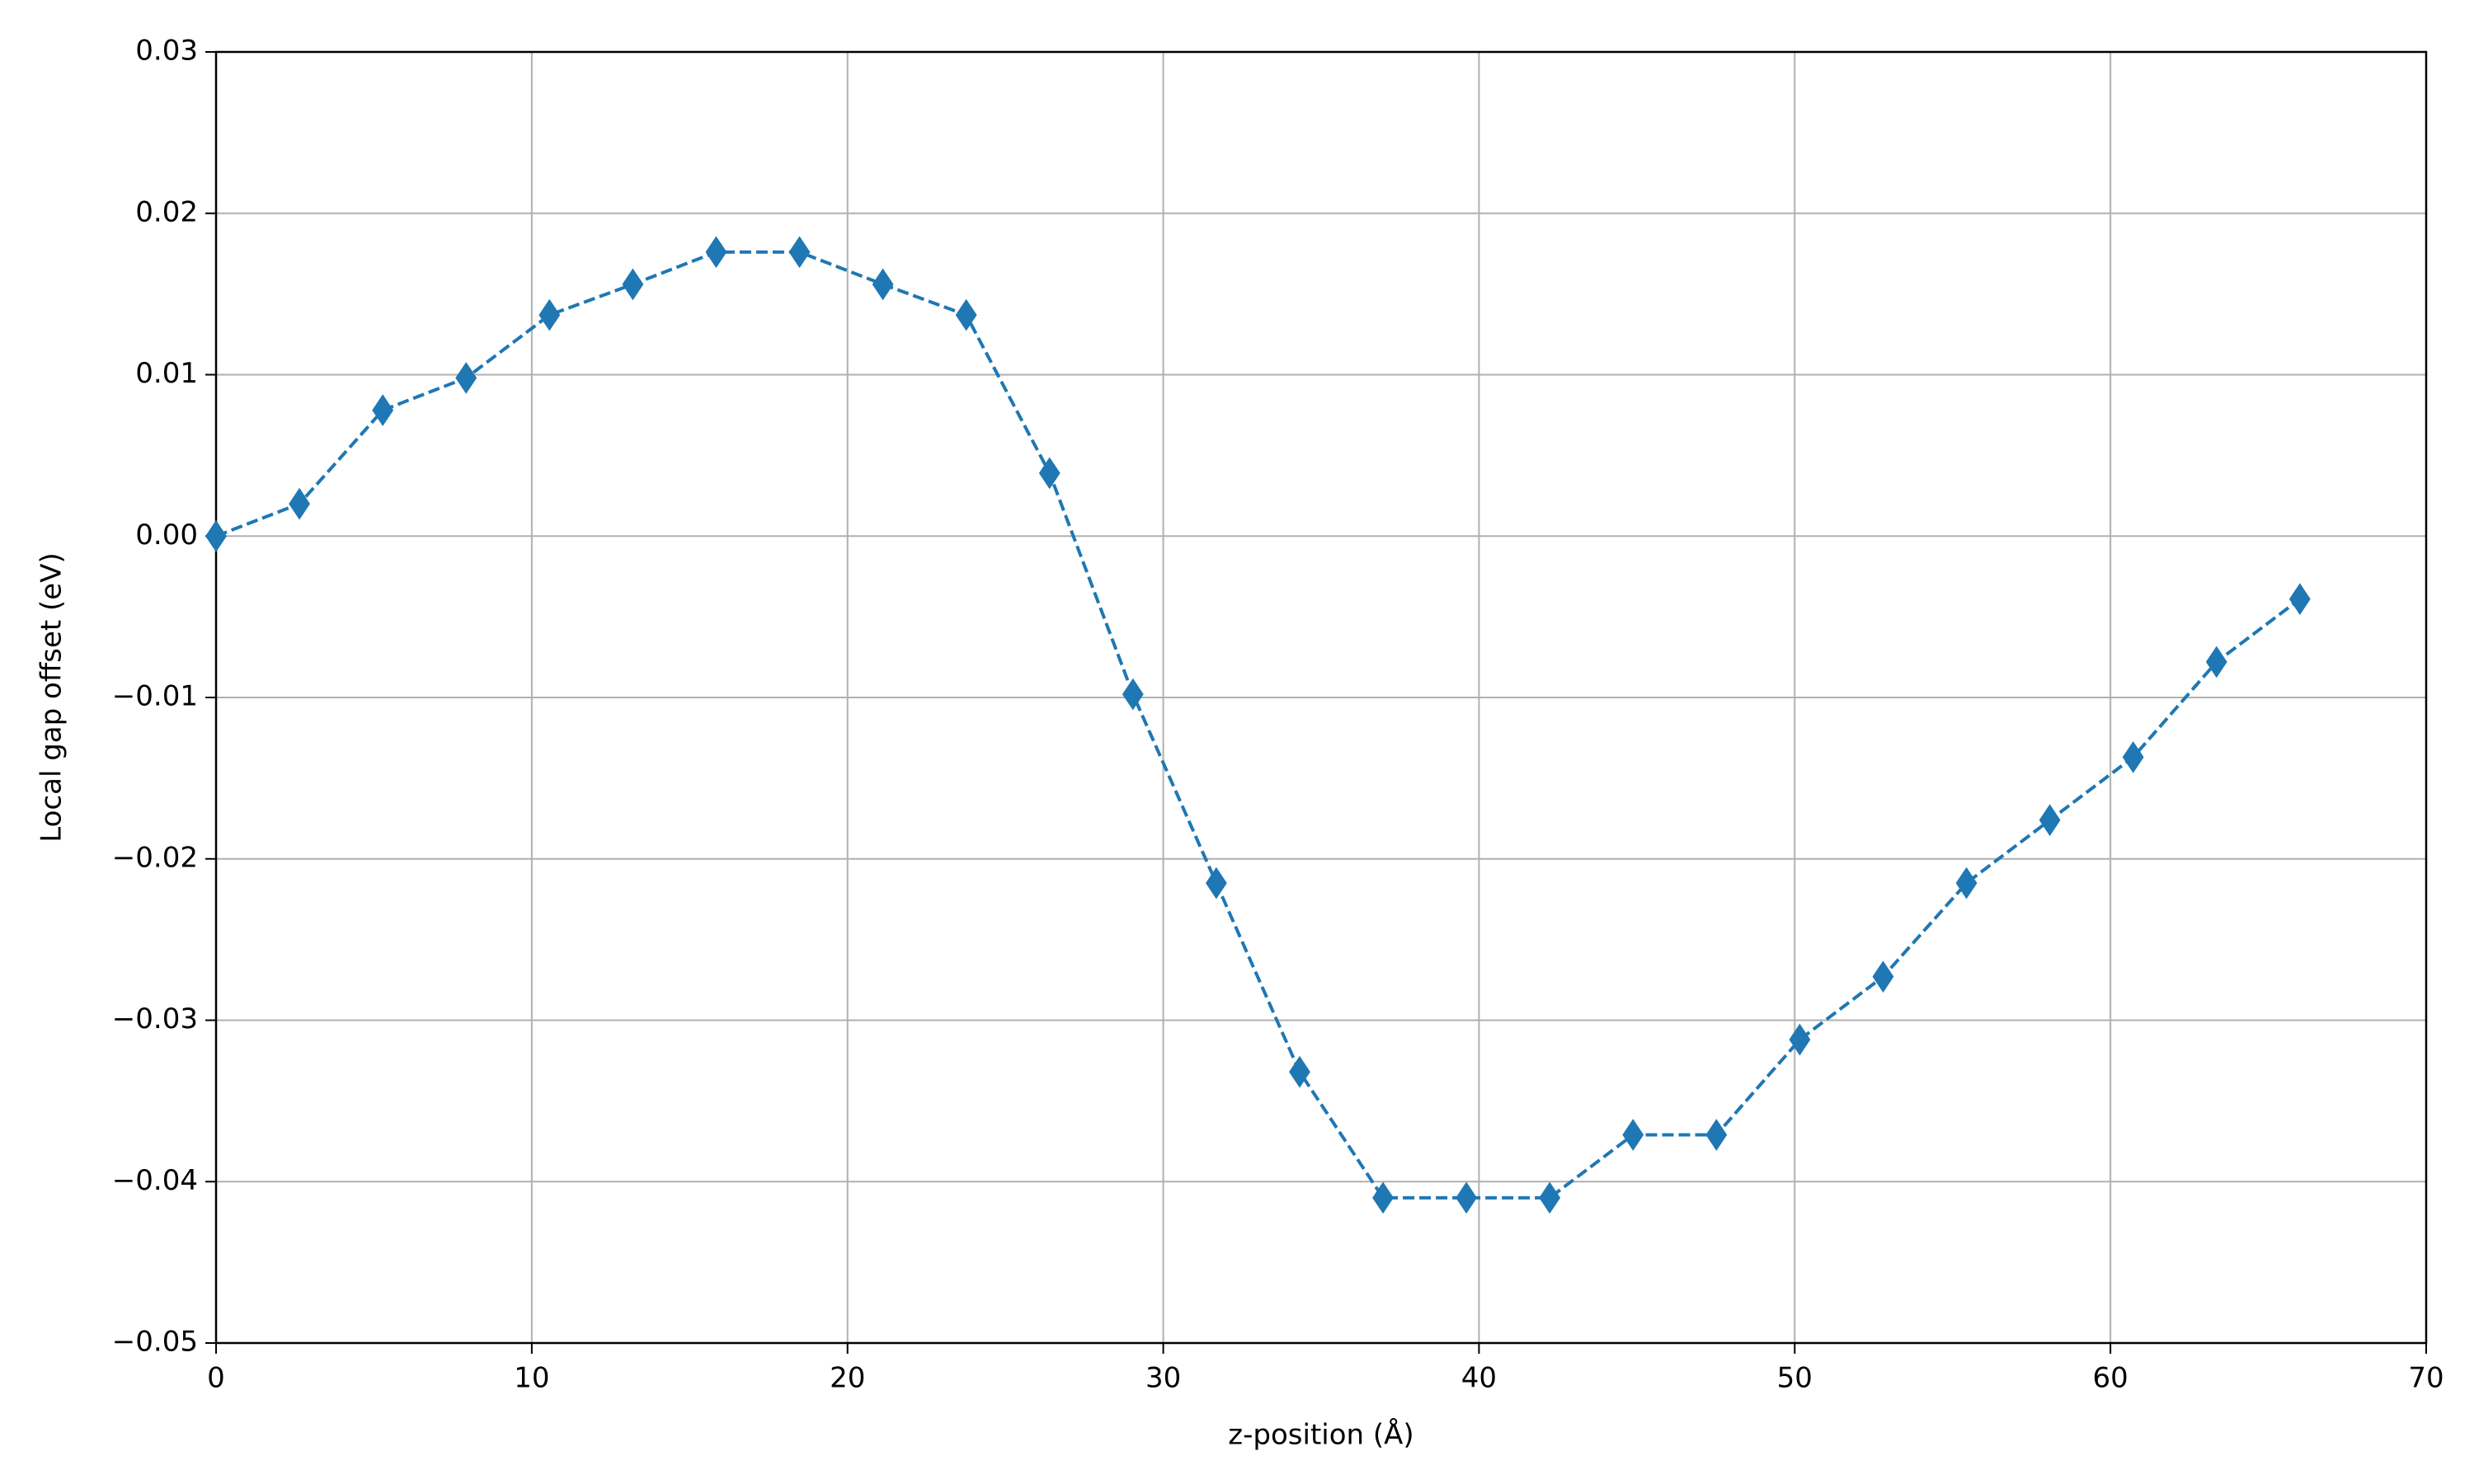 This screenshot has width=2474, height=1484. Describe the element at coordinates (531, 1378) in the screenshot. I see `x-tick-label: 10` at that location.